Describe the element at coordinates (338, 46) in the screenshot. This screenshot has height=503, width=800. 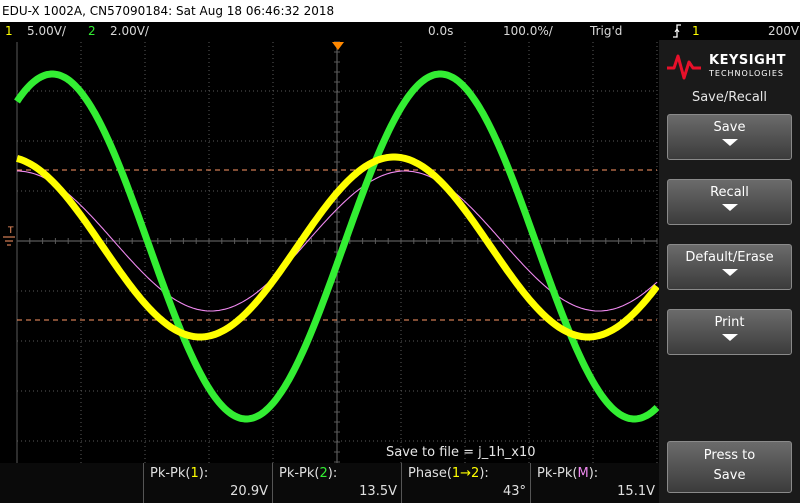
I see `trigger-position-marker` at that location.